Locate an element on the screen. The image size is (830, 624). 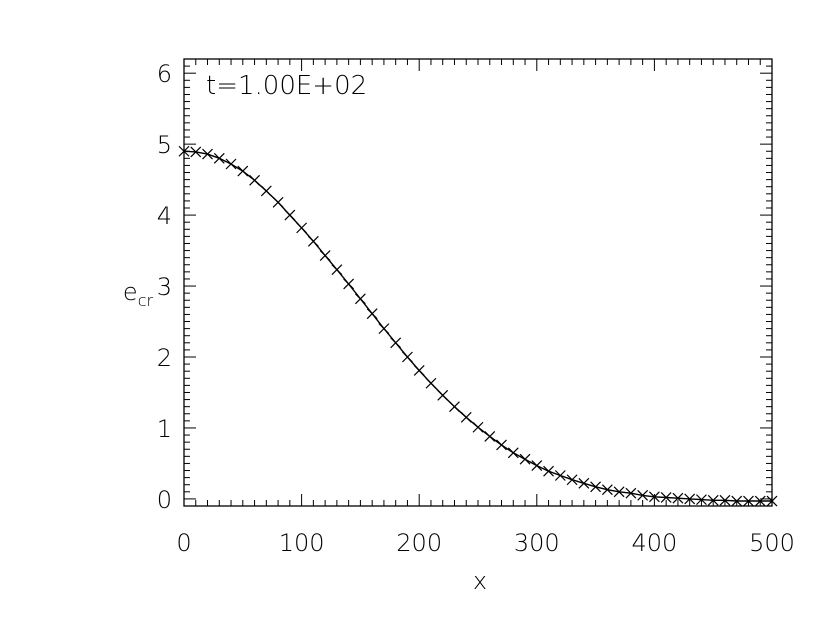
y-tick-label: 6 is located at coordinates (164, 74).